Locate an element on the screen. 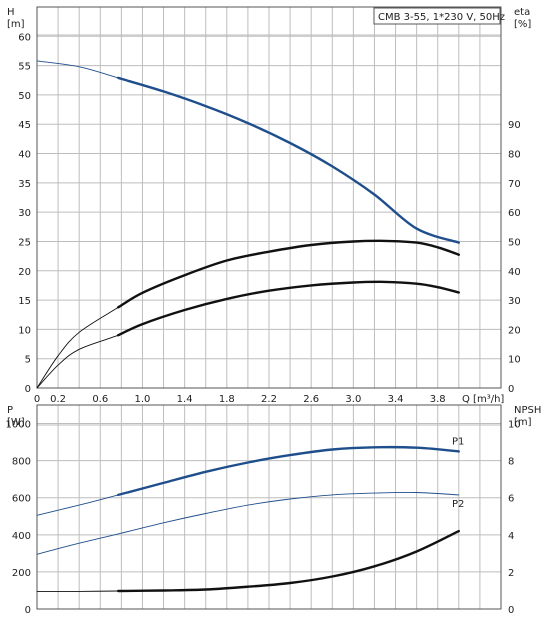 Image resolution: width=546 pixels, height=627 pixels. right-tick-label: 70 is located at coordinates (514, 184).